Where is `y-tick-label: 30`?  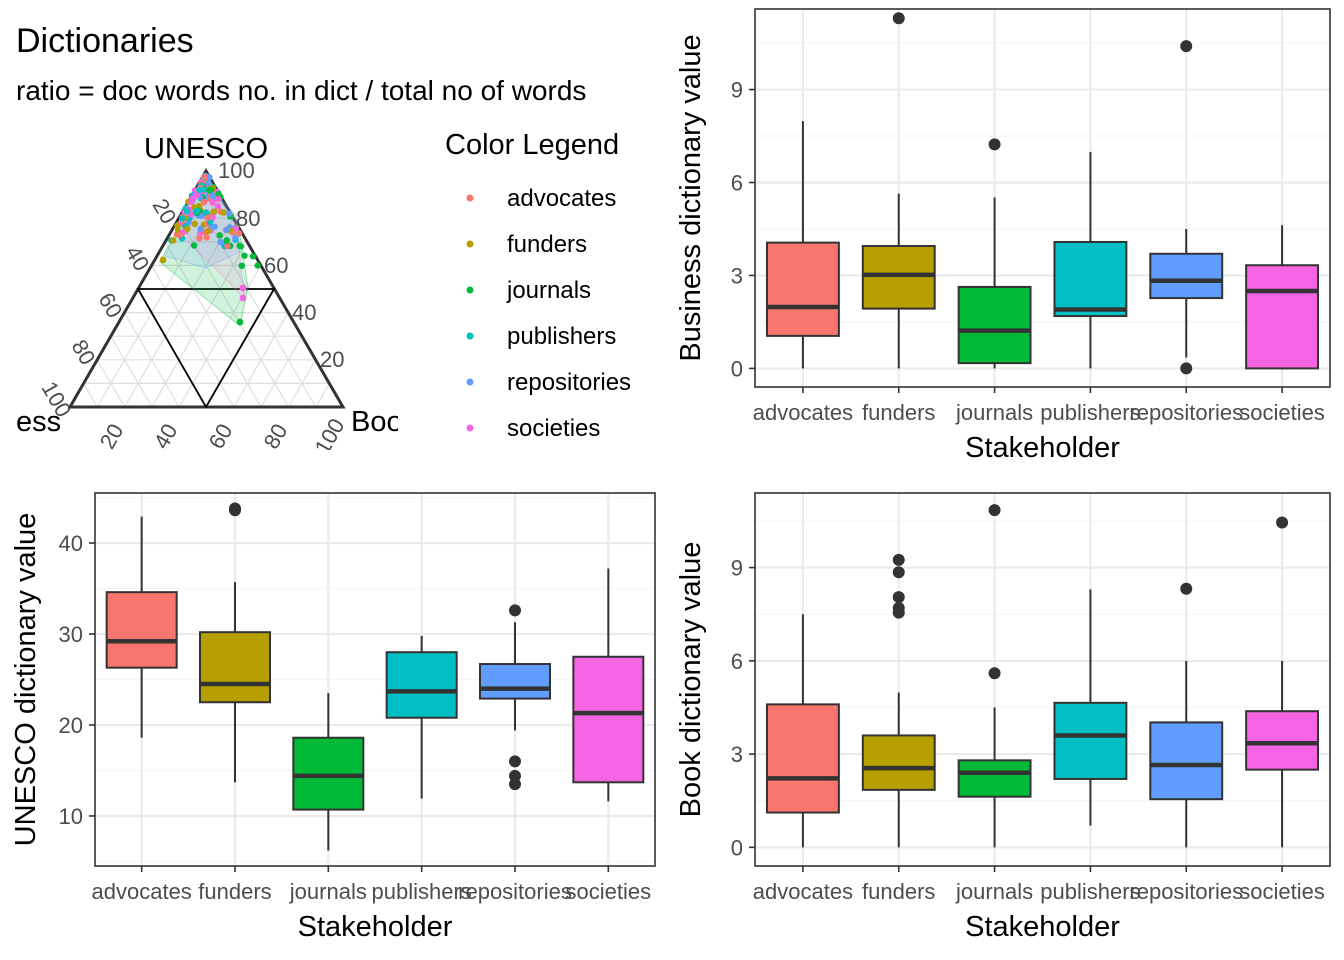 y-tick-label: 30 is located at coordinates (71, 634).